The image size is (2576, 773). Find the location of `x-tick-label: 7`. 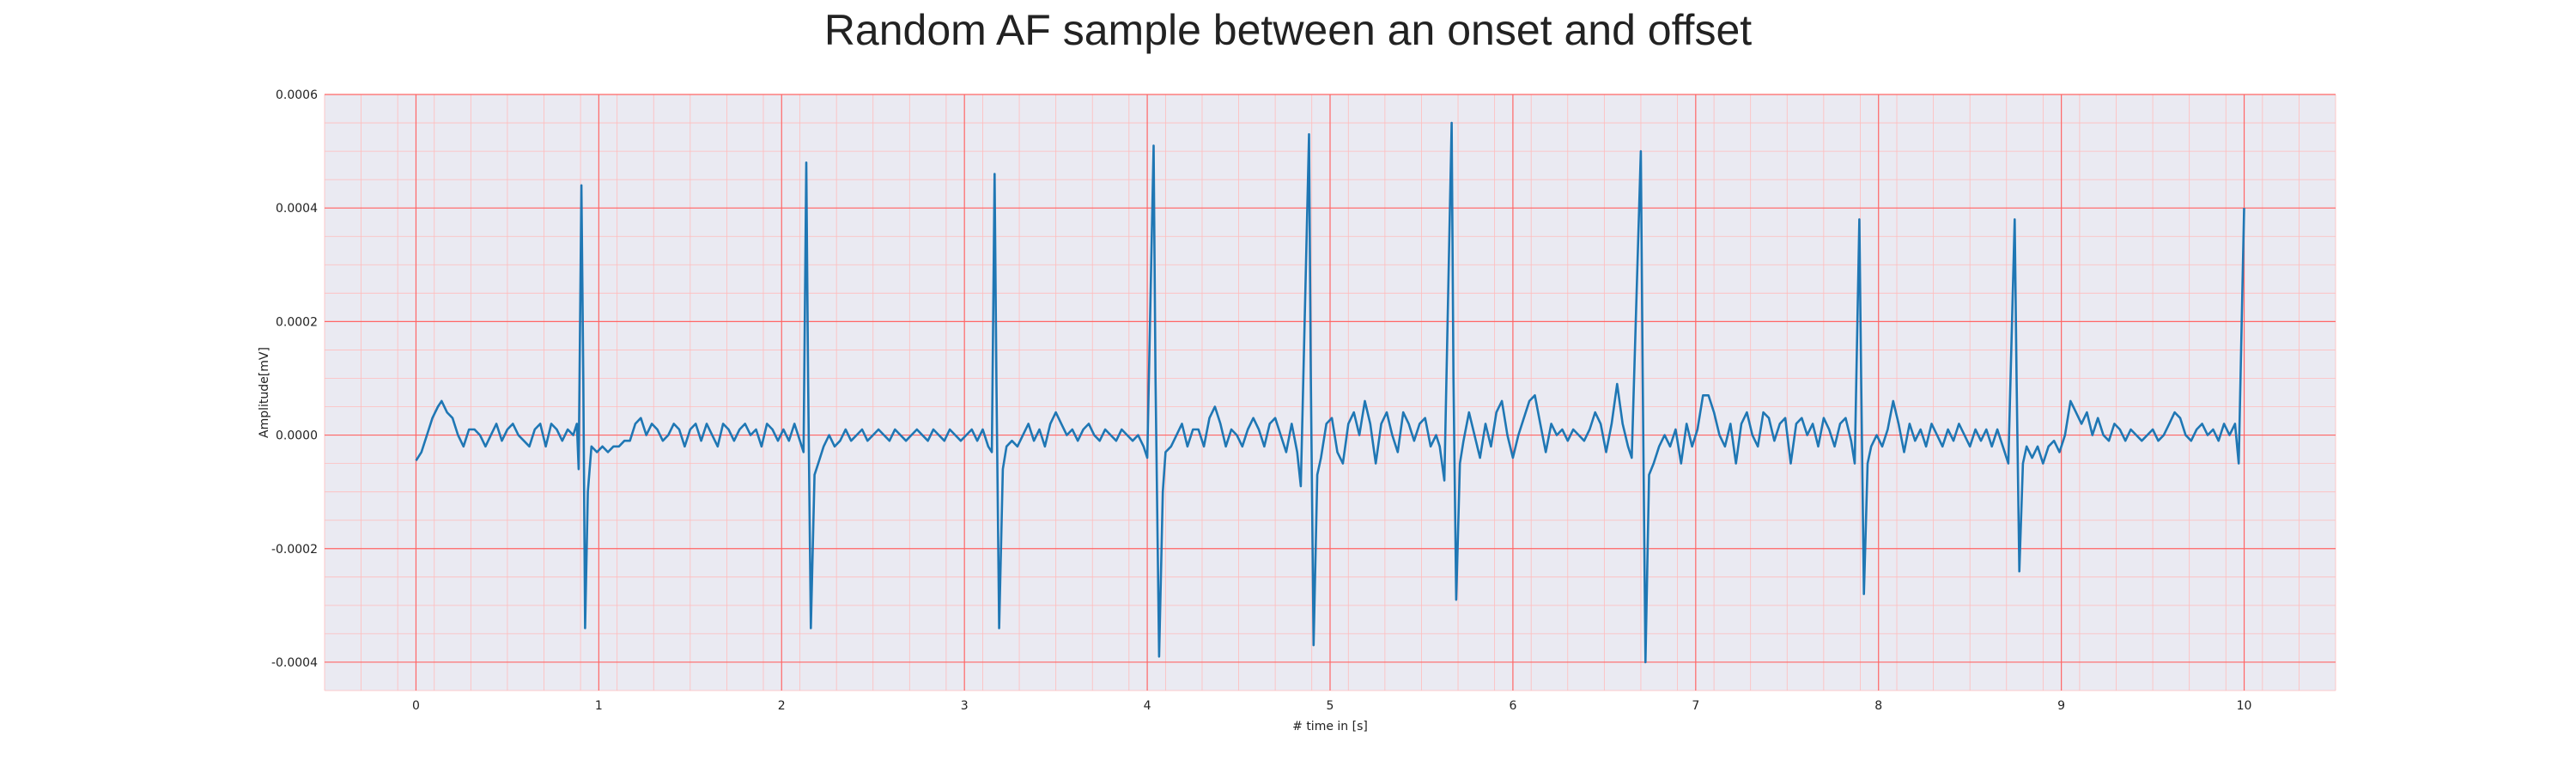

x-tick-label: 7 is located at coordinates (1696, 706).